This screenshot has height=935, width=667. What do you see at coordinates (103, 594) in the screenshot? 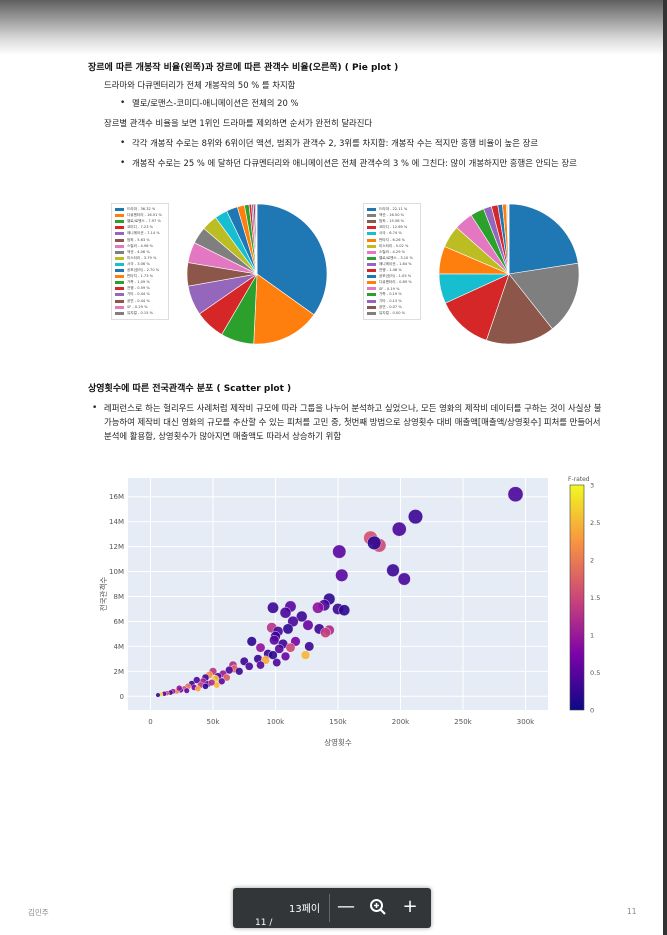
I see `y-axis-label: 전국관객수` at bounding box center [103, 594].